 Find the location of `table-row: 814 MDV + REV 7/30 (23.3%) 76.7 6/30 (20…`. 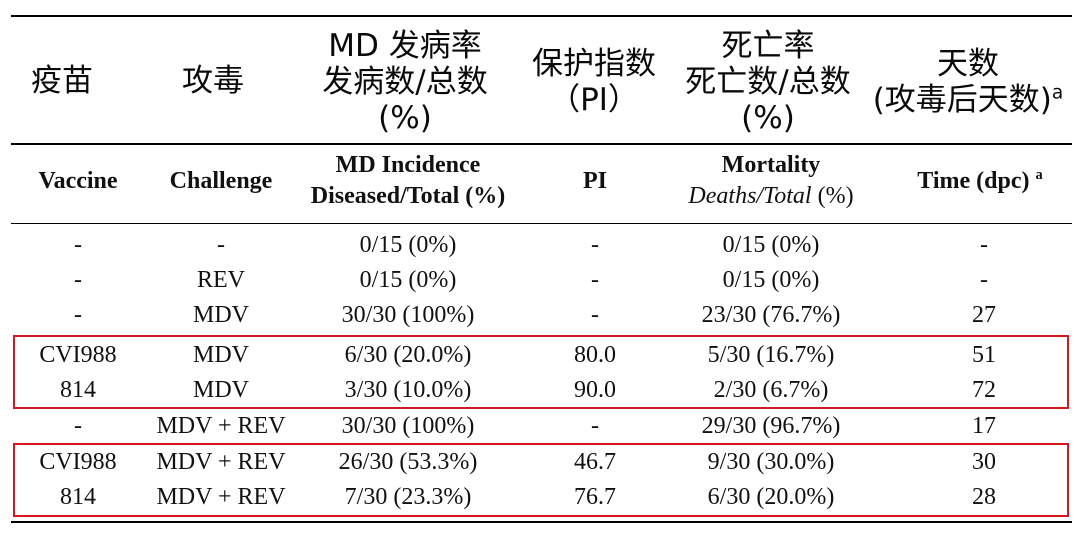

table-row: 814 MDV + REV 7/30 (23.3%) 76.7 6/30 (20… is located at coordinates (540, 497).